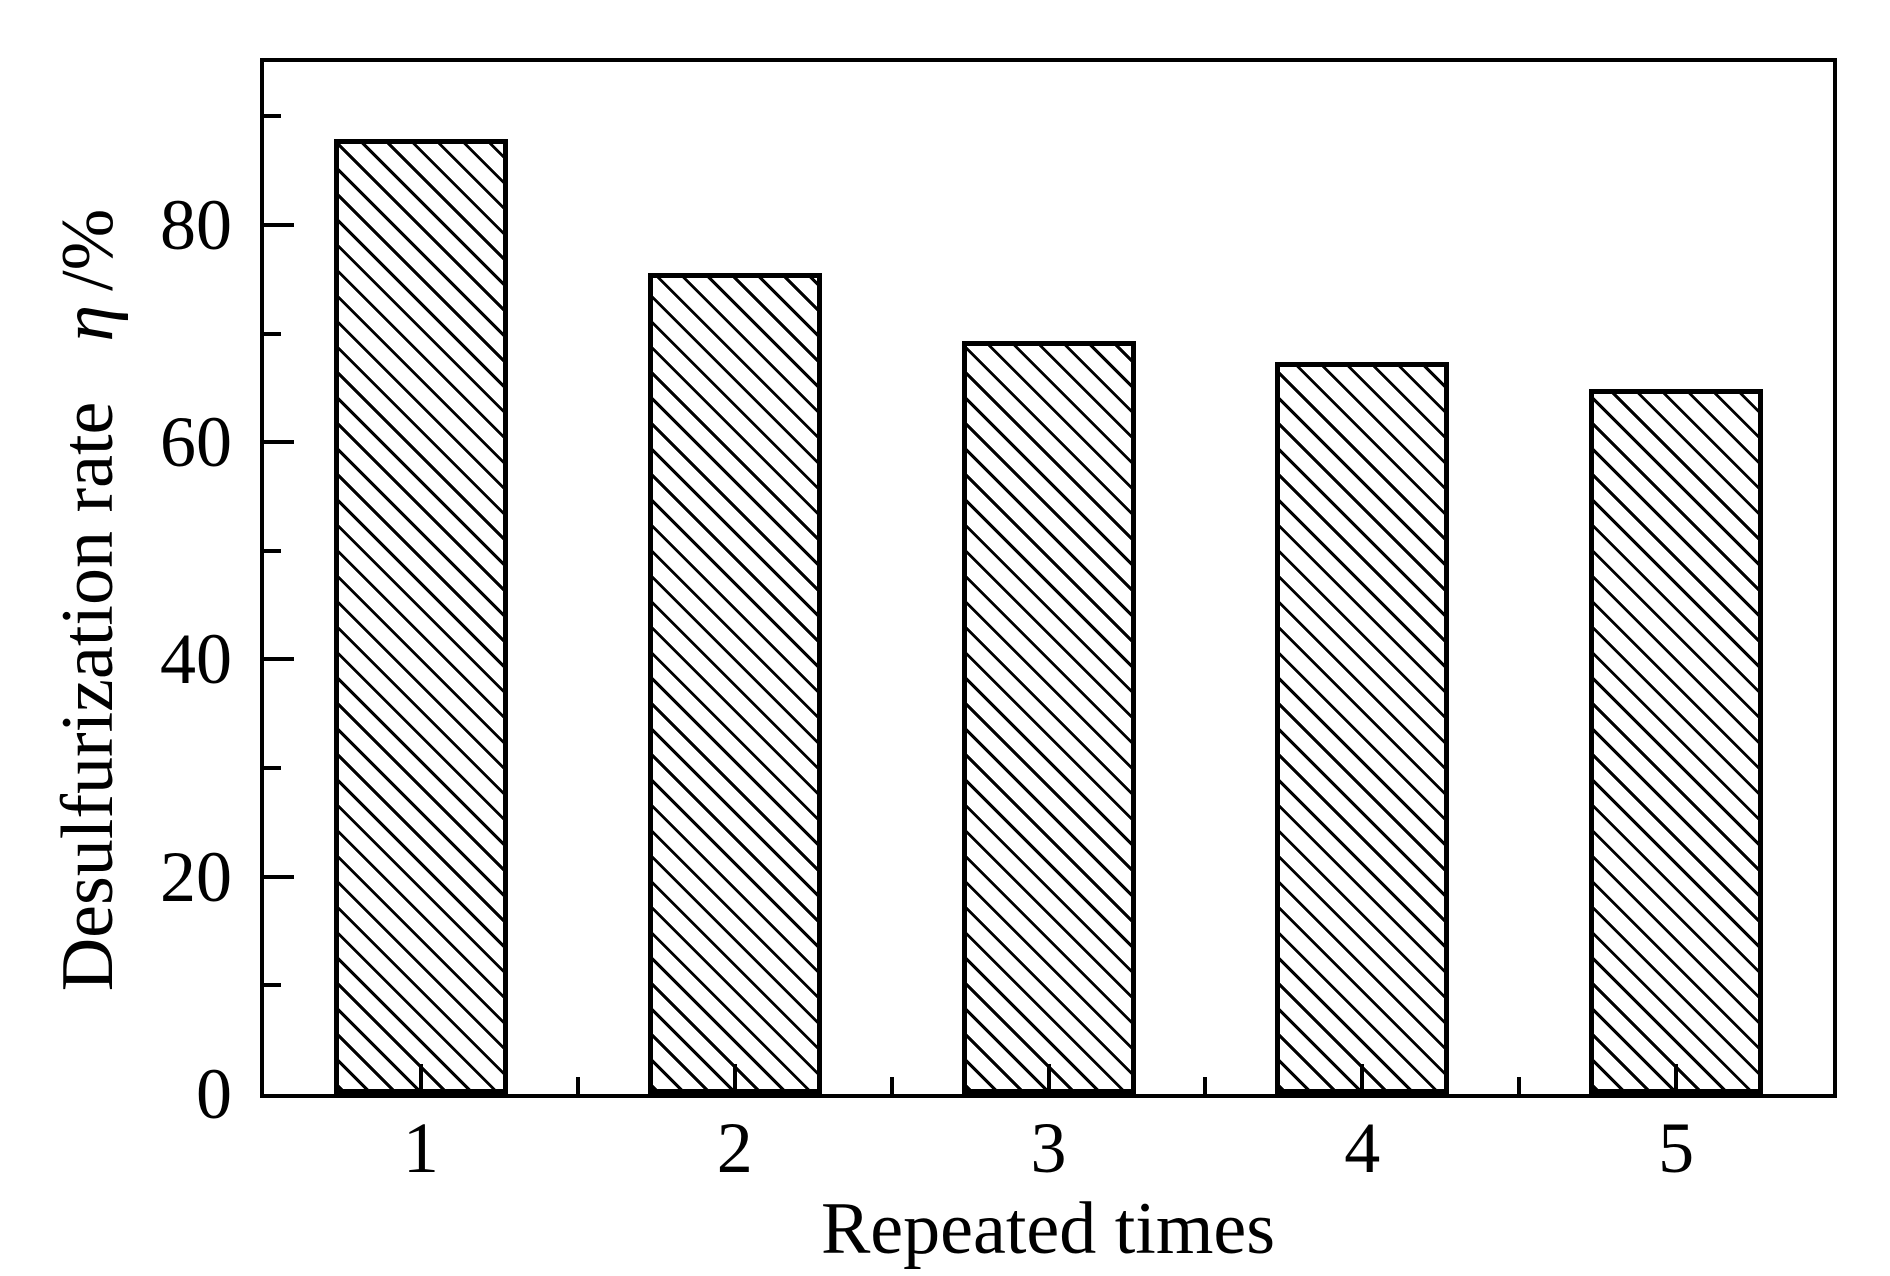 This screenshot has width=1890, height=1276. What do you see at coordinates (196, 224) in the screenshot?
I see `y-tick-label: 80` at bounding box center [196, 224].